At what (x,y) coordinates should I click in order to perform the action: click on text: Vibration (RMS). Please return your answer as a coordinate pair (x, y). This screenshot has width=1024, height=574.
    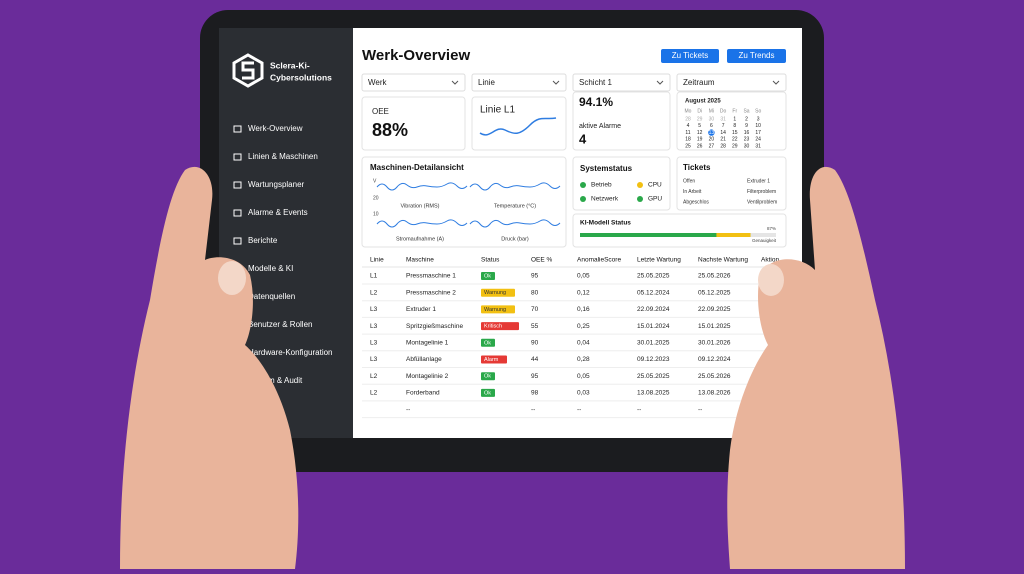
    Looking at the image, I should click on (419, 206).